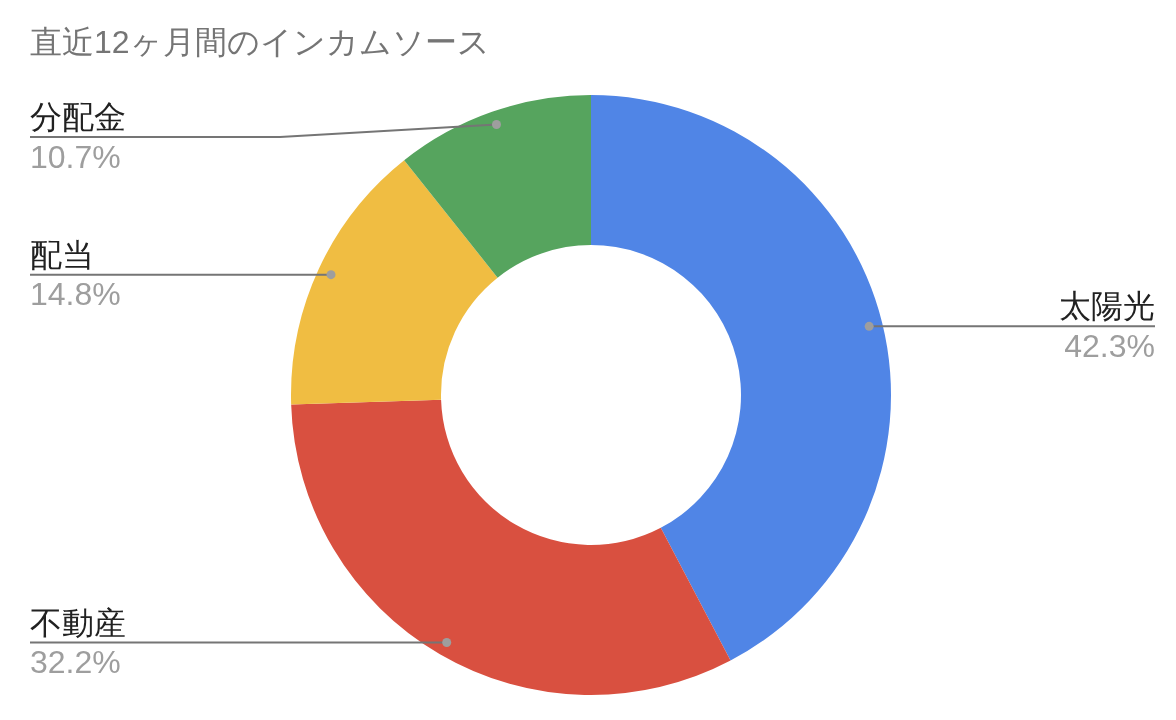 The height and width of the screenshot is (720, 1176). Describe the element at coordinates (260, 42) in the screenshot. I see `chart-title: 直近12ヶ月間のインカムソース` at that location.